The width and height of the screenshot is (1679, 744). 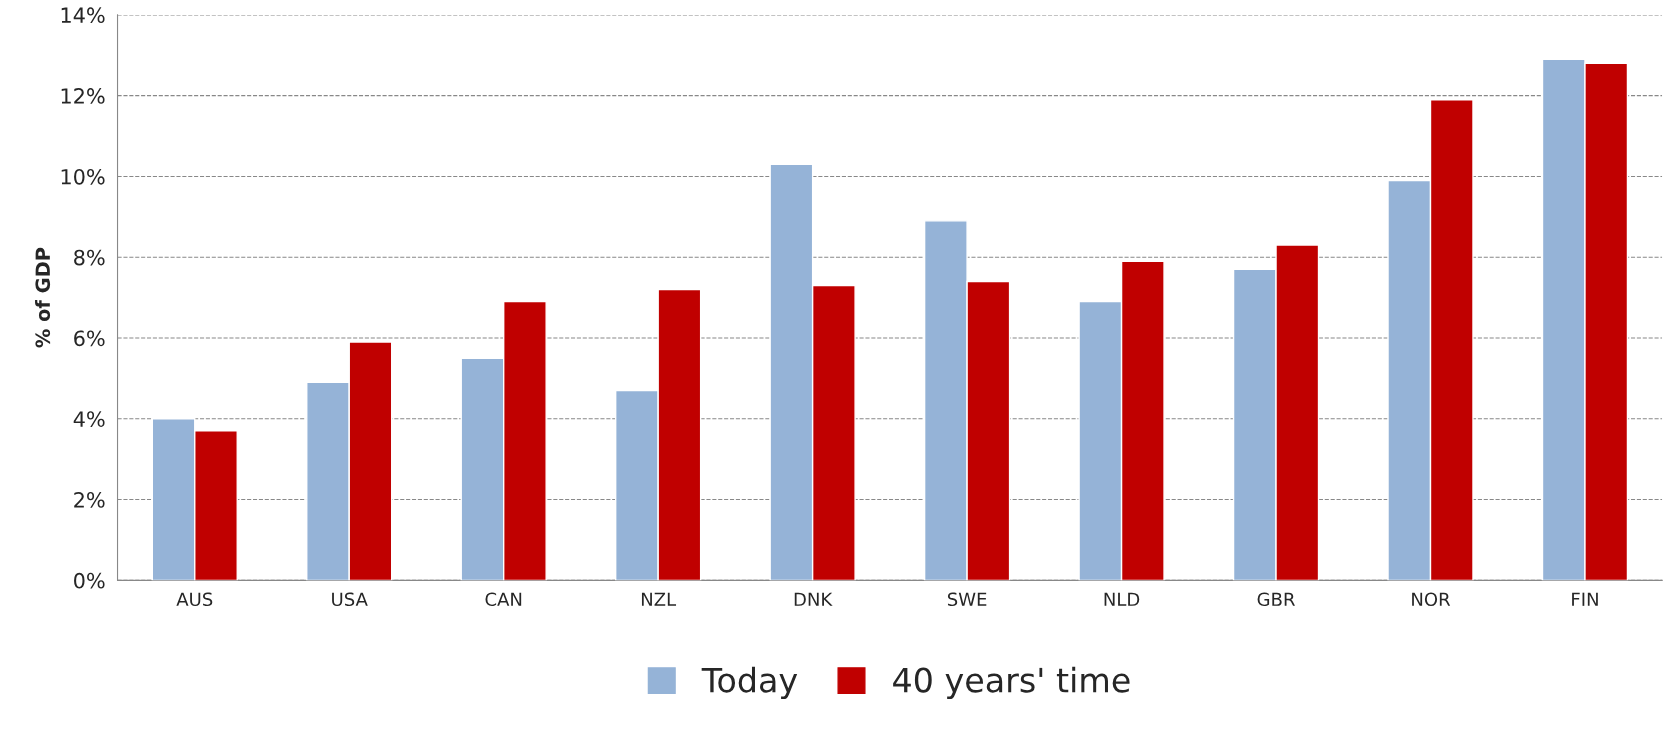 I want to click on x-tick-label: NOR, so click(x=1431, y=599).